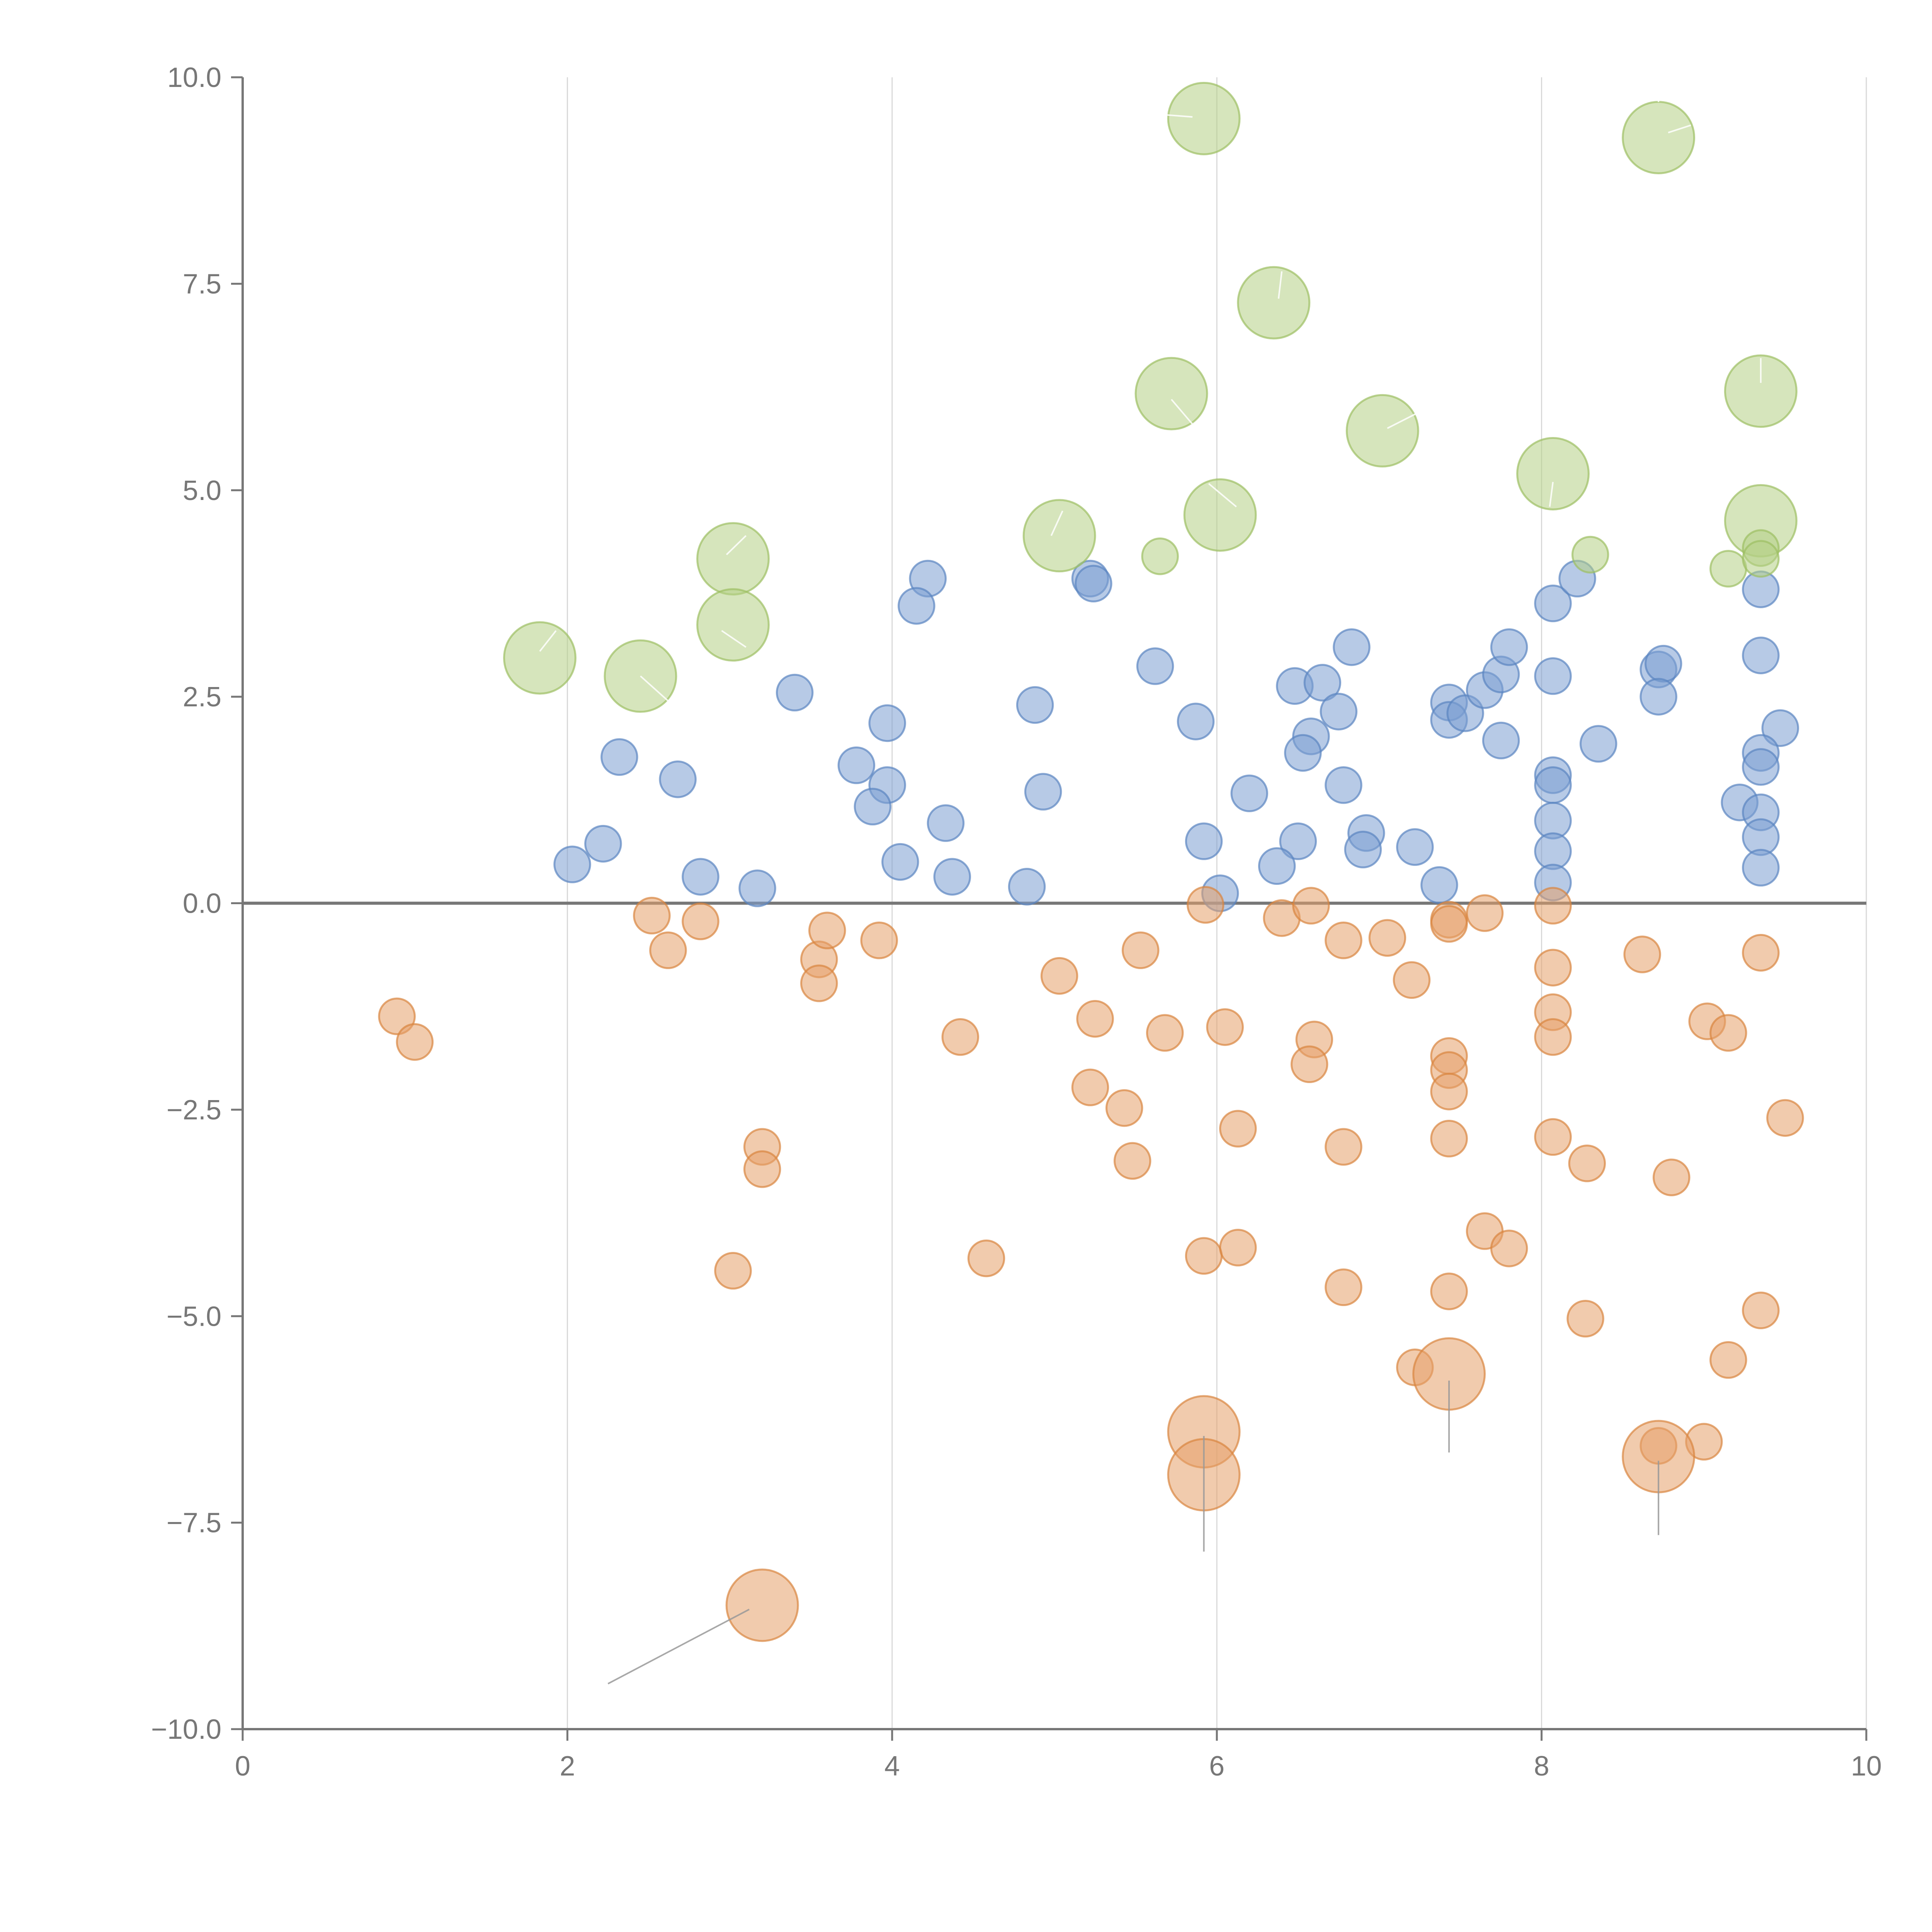 The width and height of the screenshot is (1932, 1932). Describe the element at coordinates (186, 1729) in the screenshot. I see `y-tick-label: −10.0` at that location.